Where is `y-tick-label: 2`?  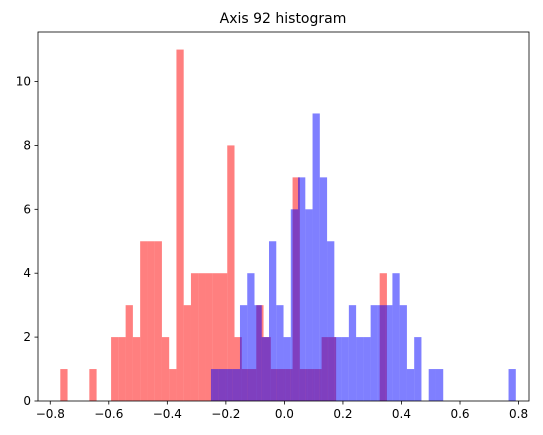
y-tick-label: 2 is located at coordinates (27, 337).